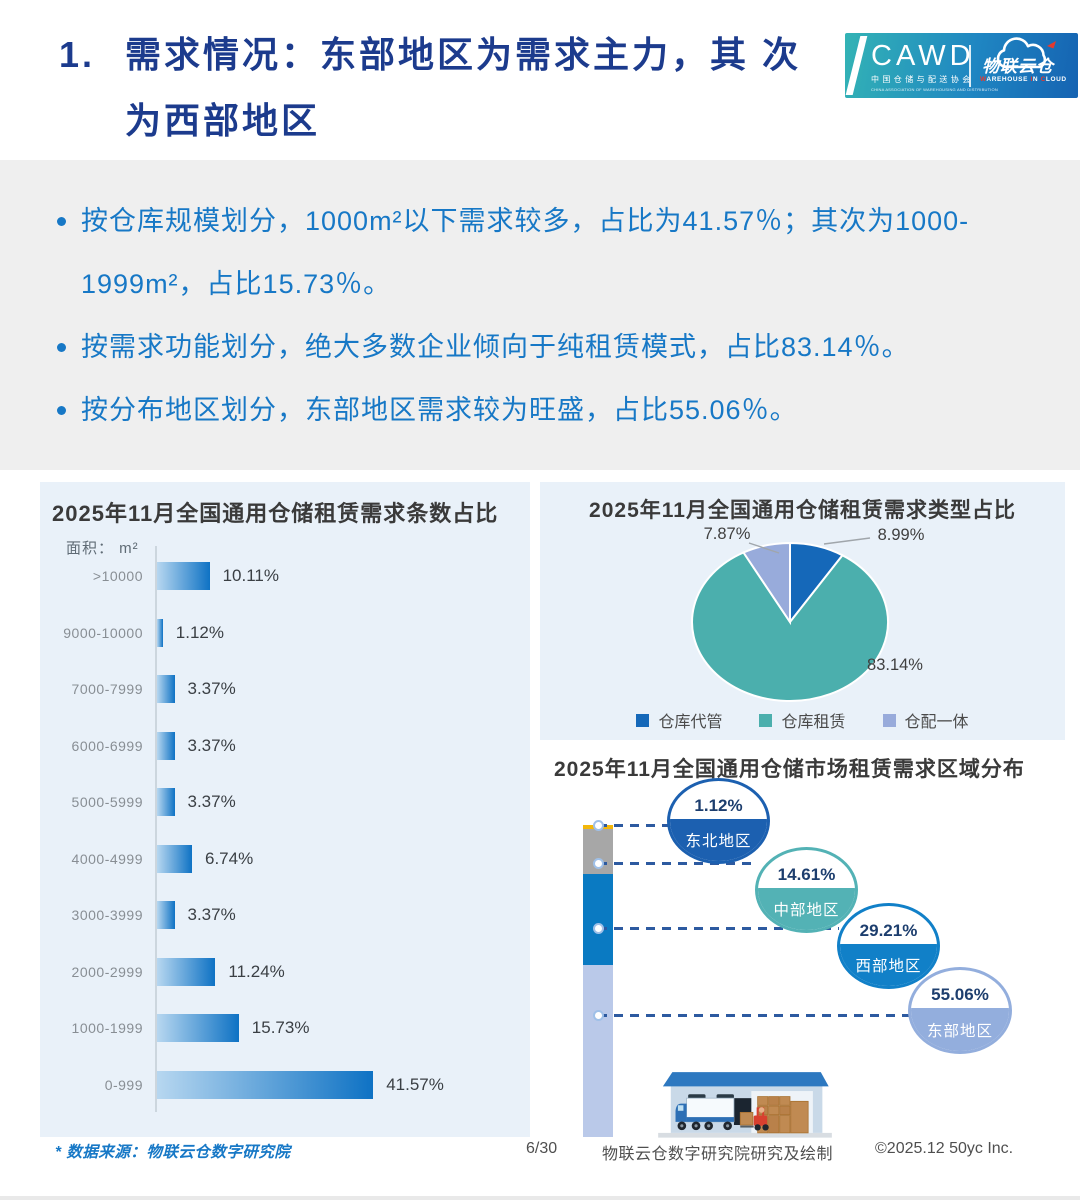  I want to click on bar-row: 7000-7999 3.37%, so click(285, 689).